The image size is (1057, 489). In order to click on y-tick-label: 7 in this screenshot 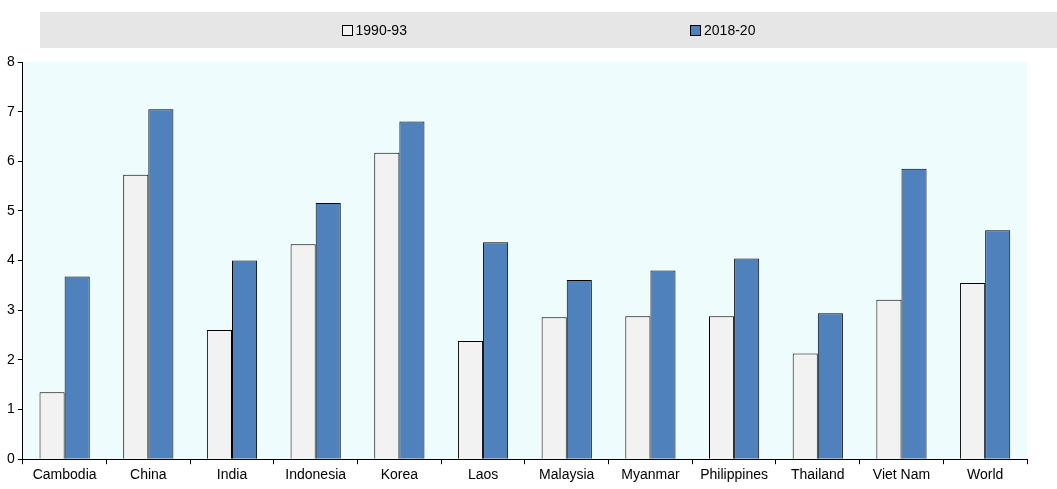, I will do `click(10, 110)`.